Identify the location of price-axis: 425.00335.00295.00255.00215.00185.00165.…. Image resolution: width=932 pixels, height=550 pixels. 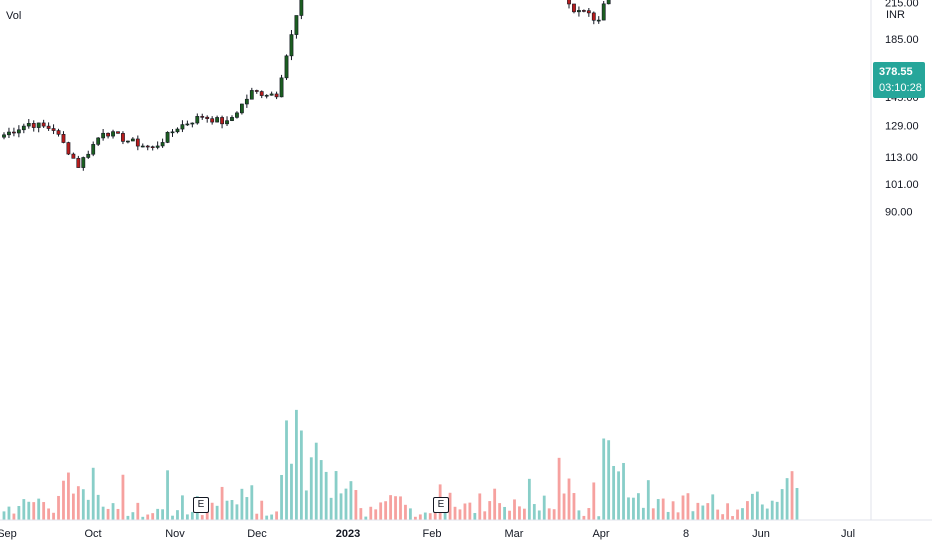
(902, 109).